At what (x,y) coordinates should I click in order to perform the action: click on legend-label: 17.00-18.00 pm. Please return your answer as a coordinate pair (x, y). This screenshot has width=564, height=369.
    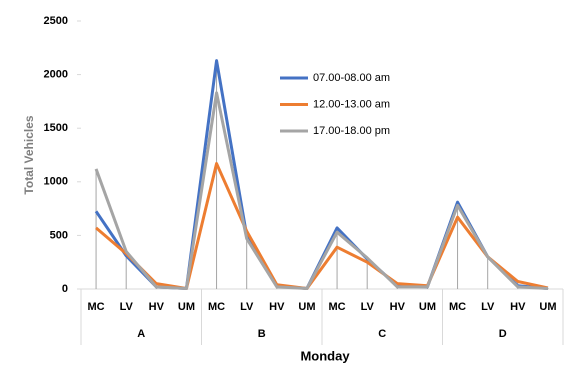
    Looking at the image, I should click on (351, 131).